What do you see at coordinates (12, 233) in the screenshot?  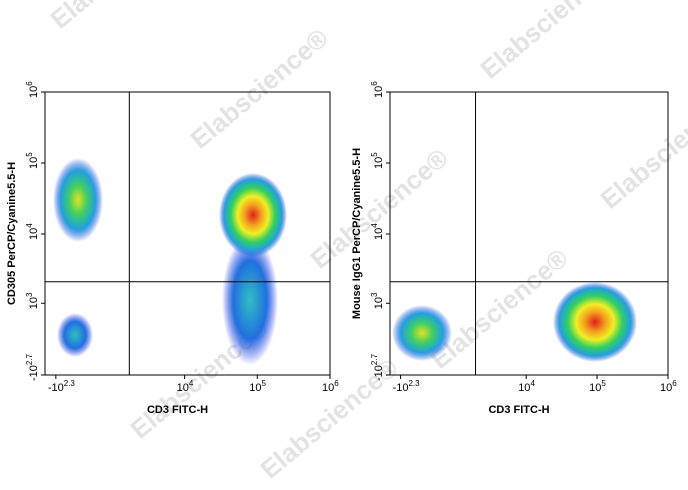 I see `y-axis-label: CD305 PerCP/Cyanine5.5-H` at bounding box center [12, 233].